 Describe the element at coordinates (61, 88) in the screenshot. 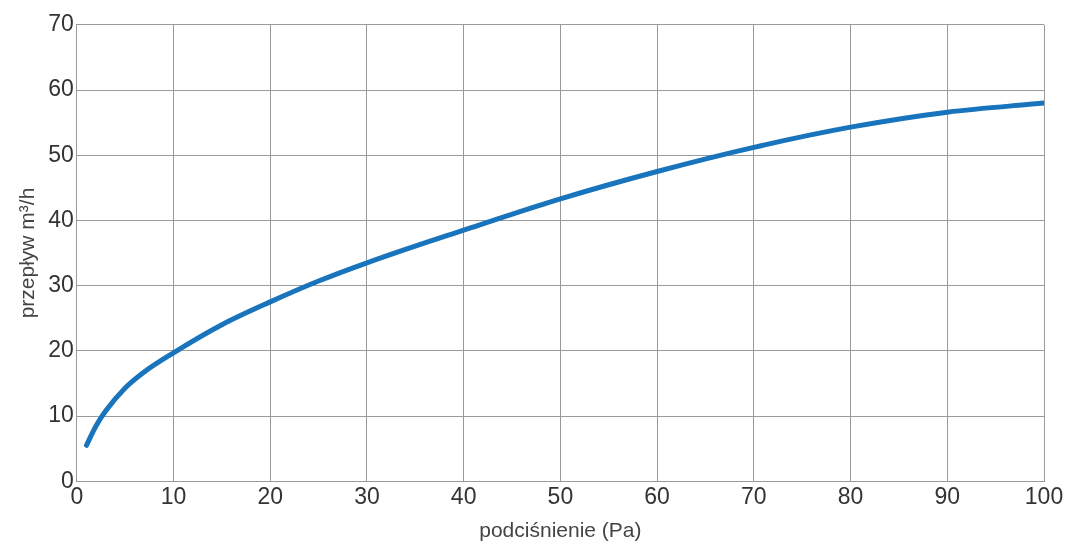

I see `y-tick-label: 60` at that location.